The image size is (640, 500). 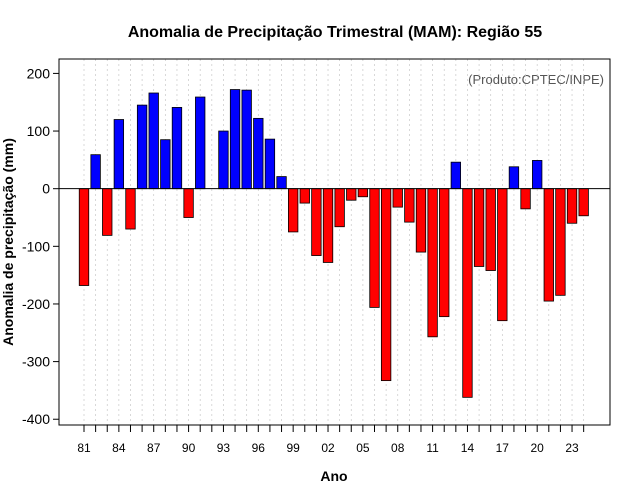 What do you see at coordinates (468, 448) in the screenshot?
I see `x-tick-label: 14` at bounding box center [468, 448].